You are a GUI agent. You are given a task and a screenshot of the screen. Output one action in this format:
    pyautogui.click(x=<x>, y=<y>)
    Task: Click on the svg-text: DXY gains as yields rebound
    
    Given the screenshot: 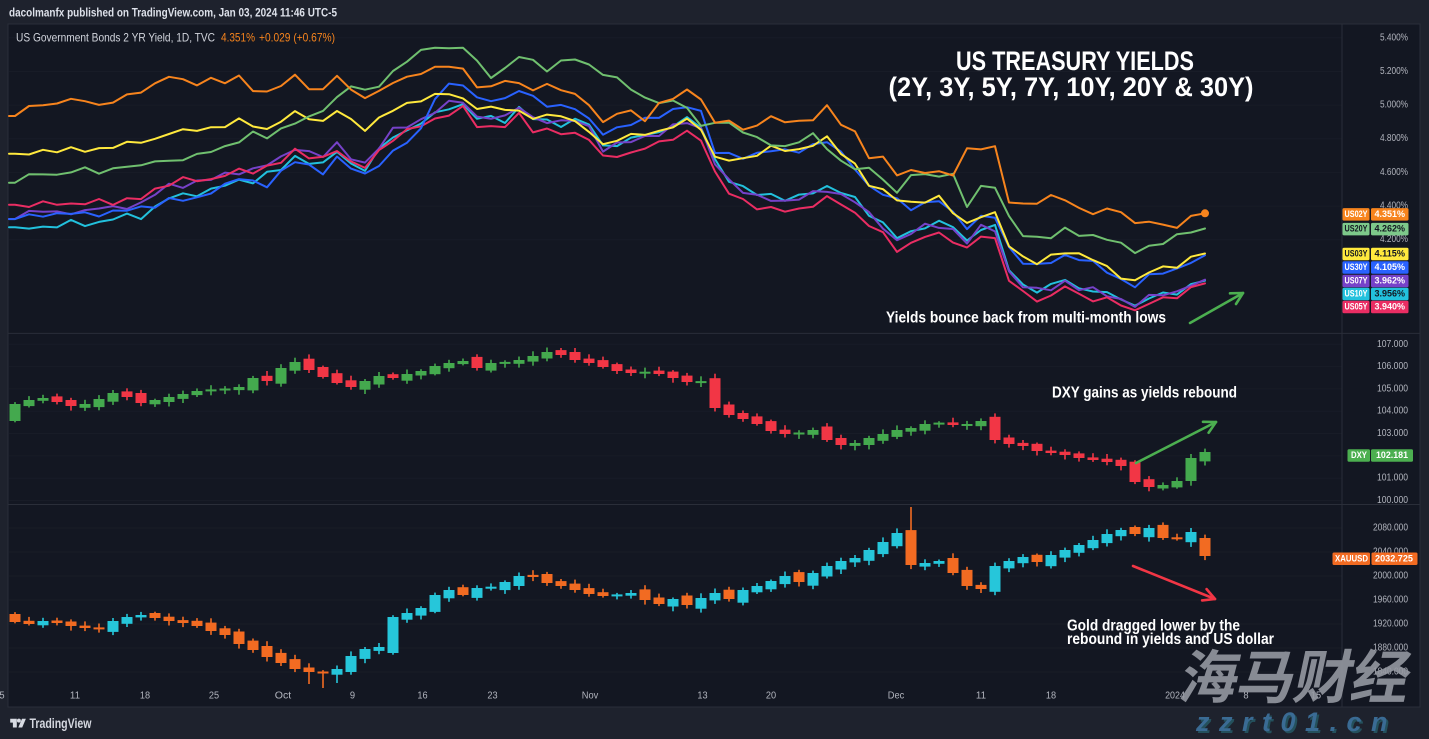 What is the action you would take?
    pyautogui.click(x=1144, y=393)
    